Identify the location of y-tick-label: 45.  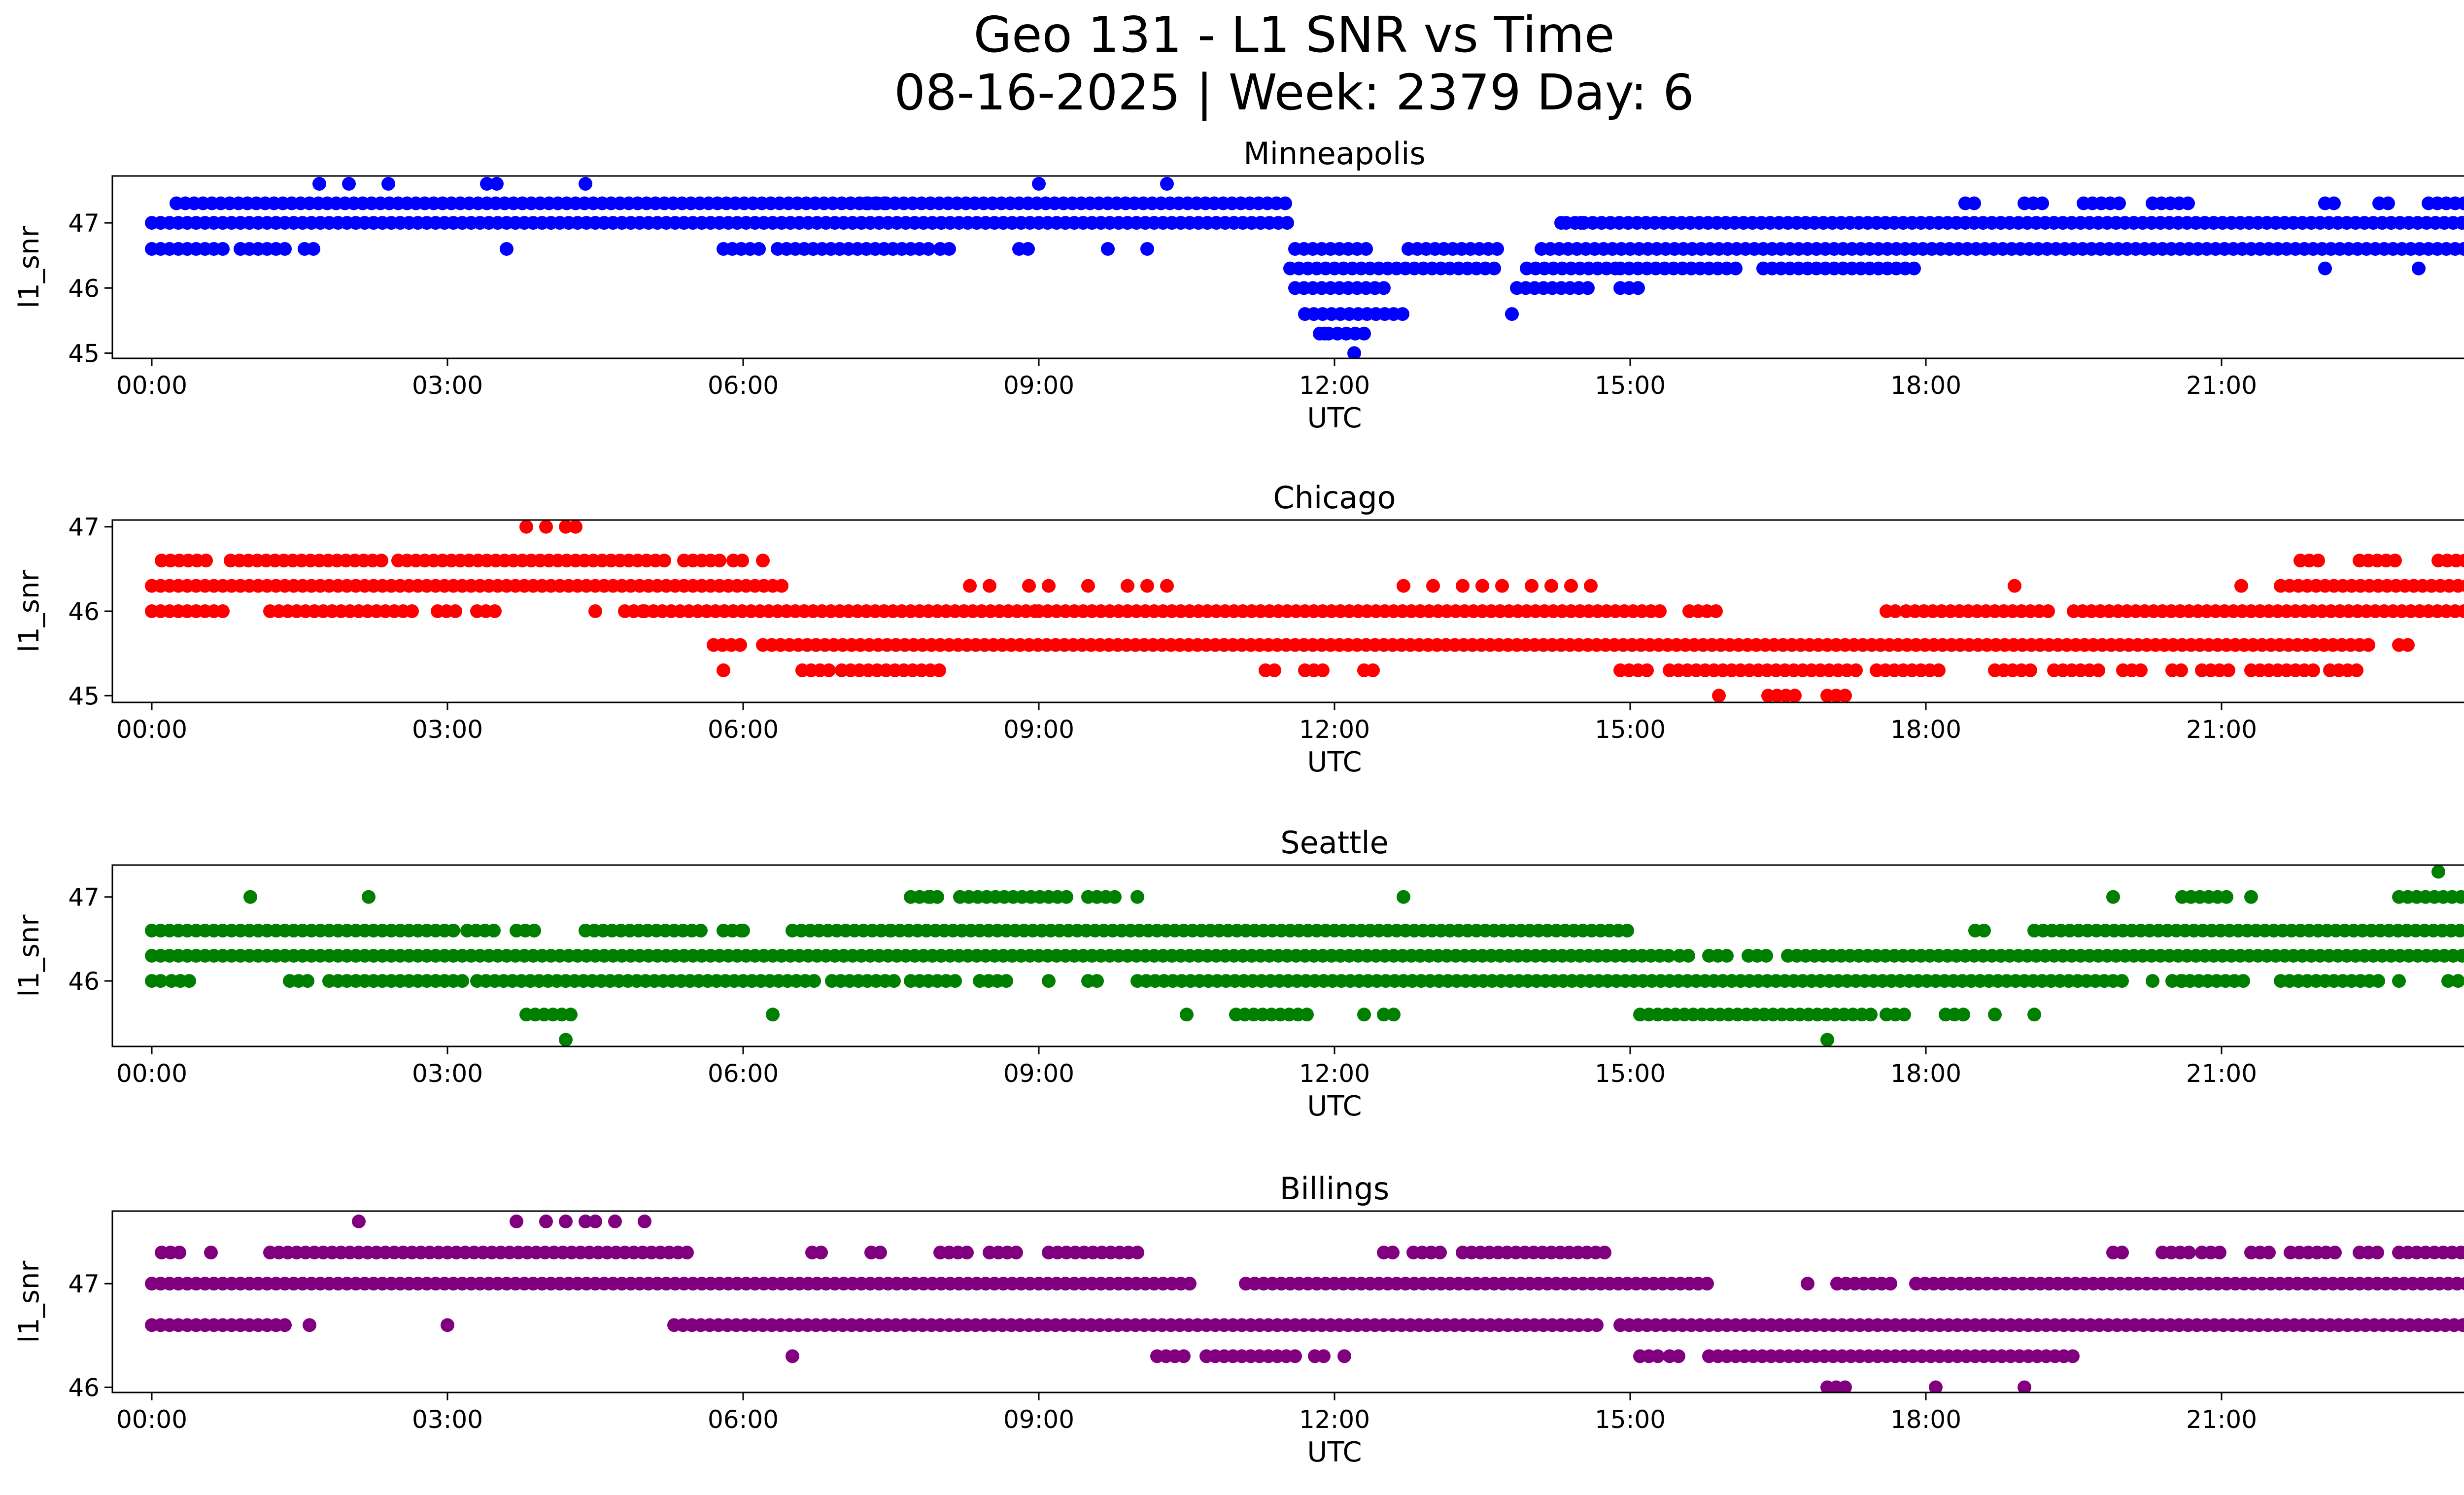
(84, 696).